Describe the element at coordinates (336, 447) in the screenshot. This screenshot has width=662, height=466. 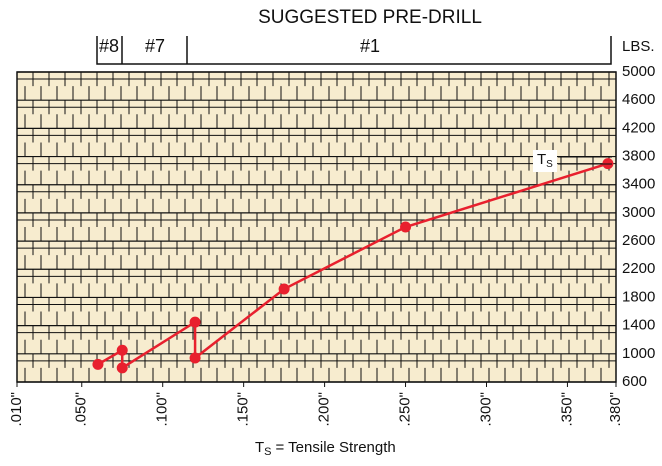
I see `footnote-text: = Tensile Strength` at that location.